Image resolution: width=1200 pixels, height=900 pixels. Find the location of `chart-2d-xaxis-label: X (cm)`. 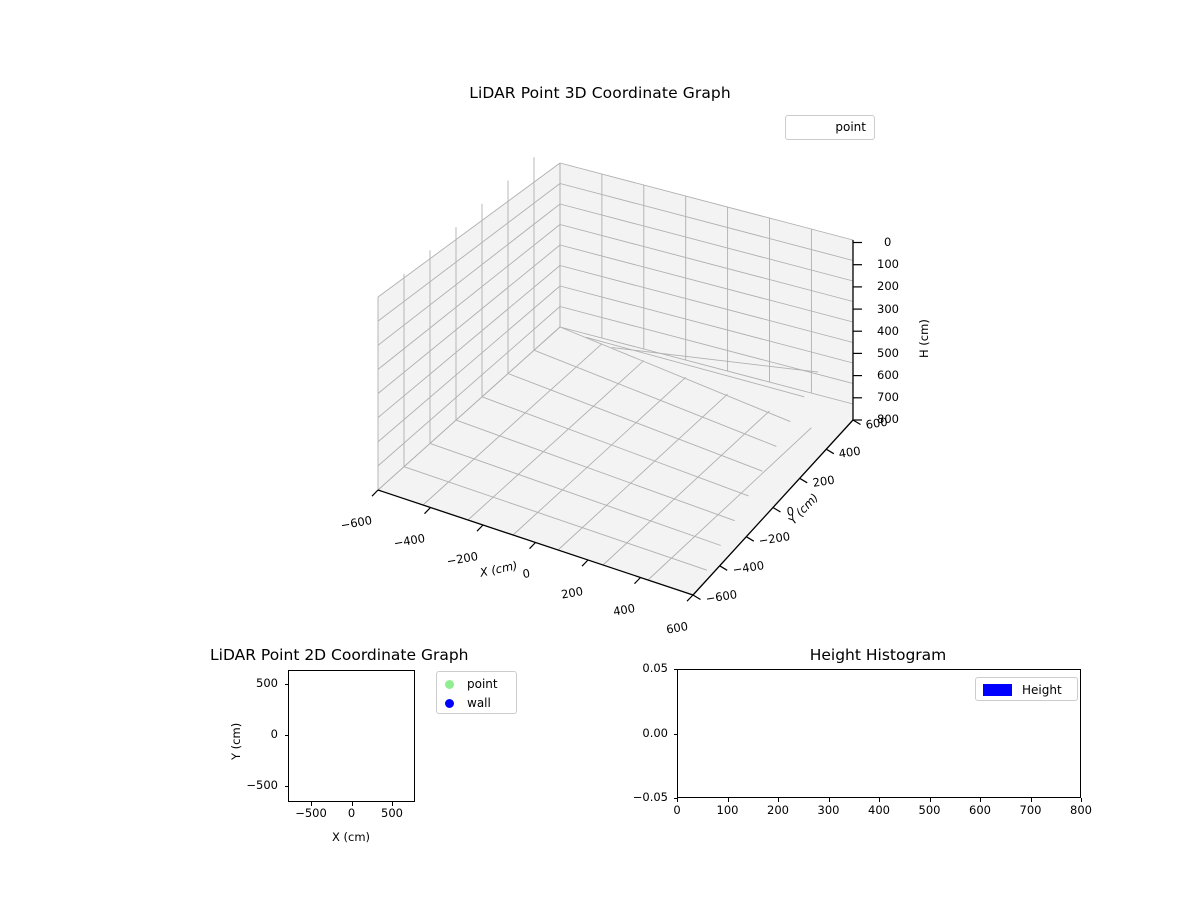

chart-2d-xaxis-label: X (cm) is located at coordinates (351, 837).